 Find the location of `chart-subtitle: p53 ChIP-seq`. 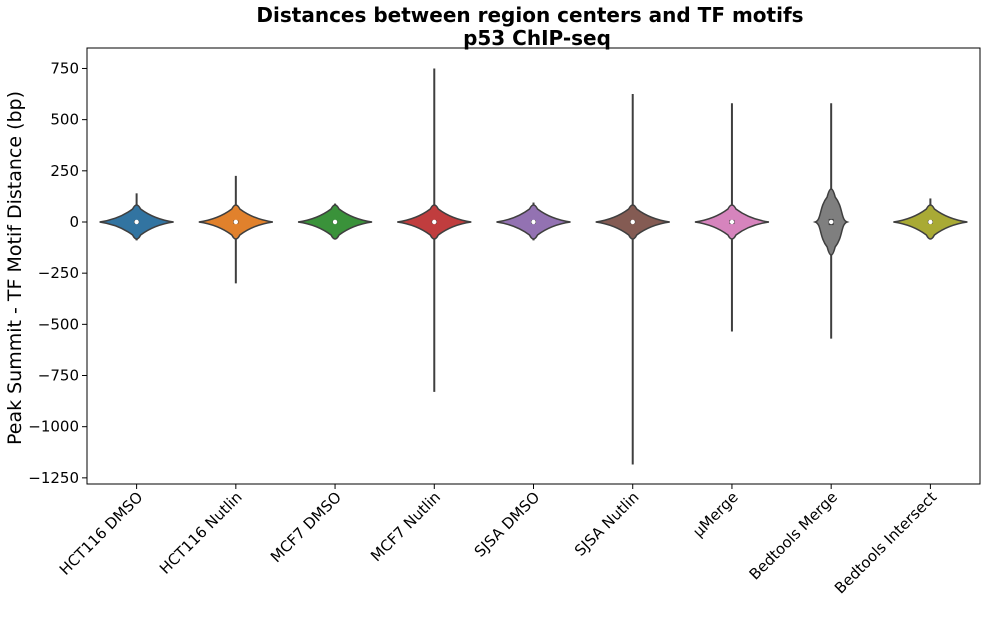

chart-subtitle: p53 ChIP-seq is located at coordinates (537, 38).